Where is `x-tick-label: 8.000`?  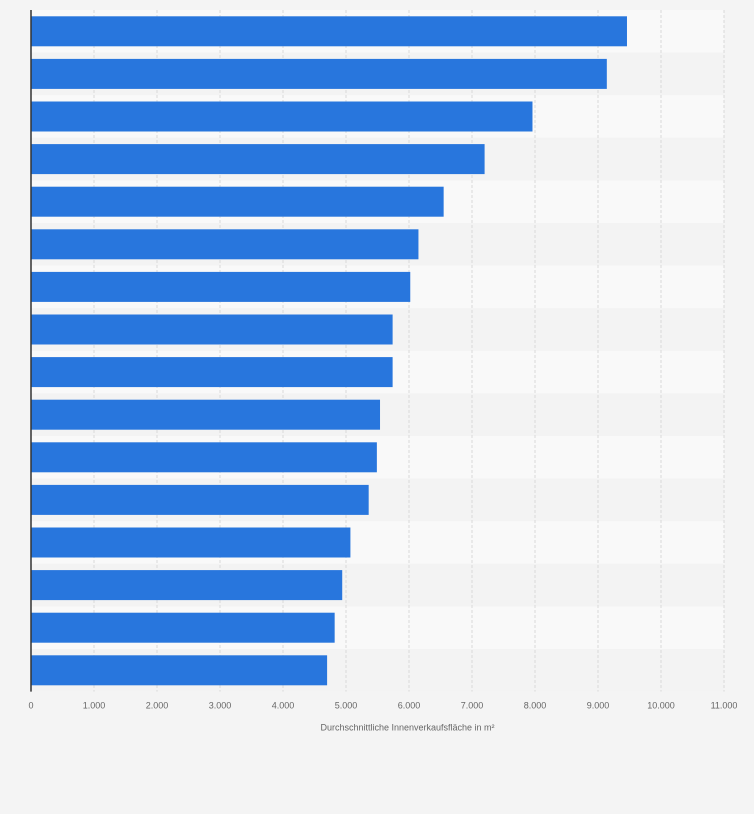
x-tick-label: 8.000 is located at coordinates (535, 706).